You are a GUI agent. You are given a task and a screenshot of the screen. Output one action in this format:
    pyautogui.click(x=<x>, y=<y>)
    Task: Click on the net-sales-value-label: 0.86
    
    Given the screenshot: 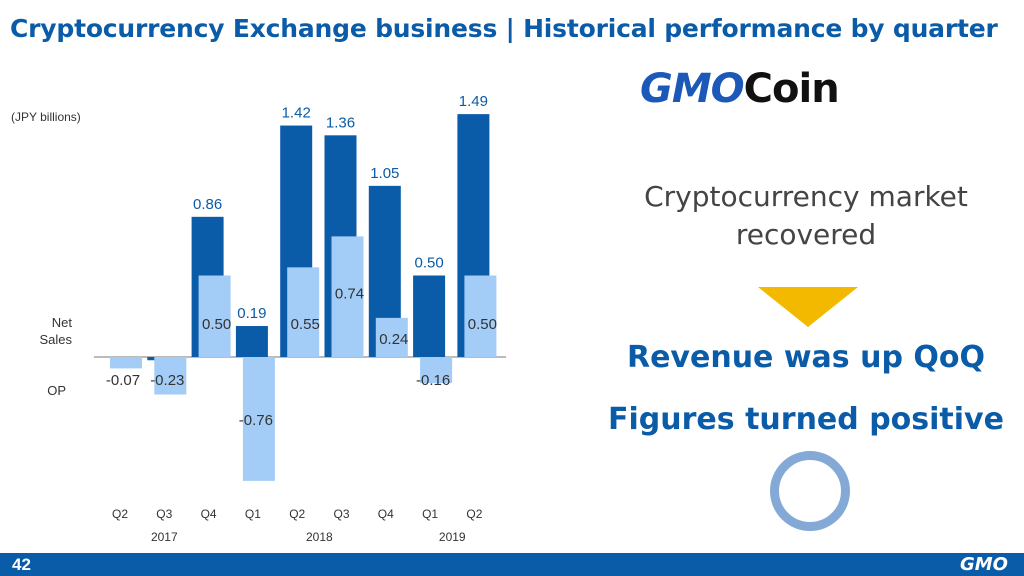 What is the action you would take?
    pyautogui.click(x=207, y=204)
    